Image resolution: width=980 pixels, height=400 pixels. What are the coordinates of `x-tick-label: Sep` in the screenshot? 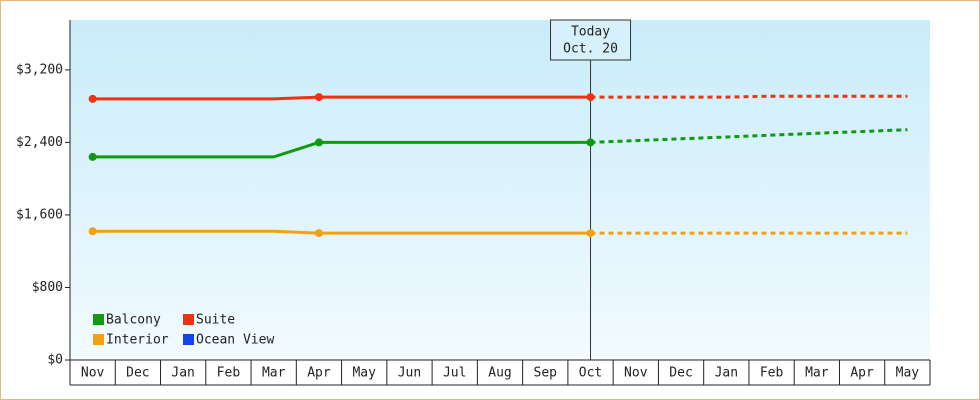 It's located at (546, 373).